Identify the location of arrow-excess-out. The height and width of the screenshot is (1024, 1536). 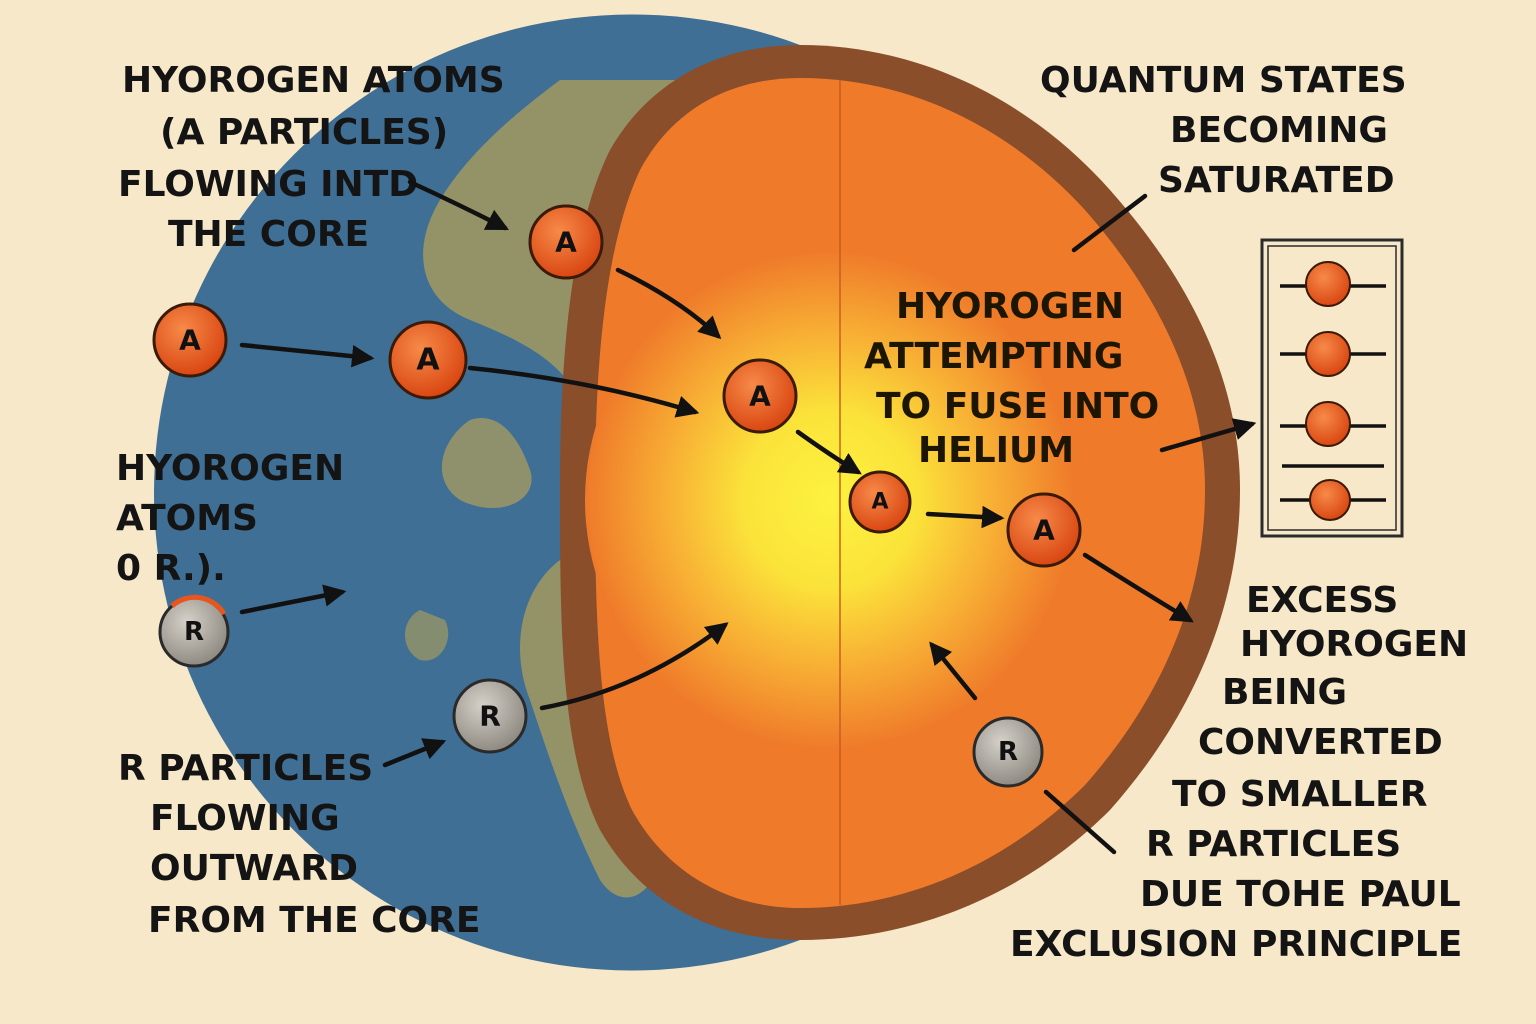
(1138, 587).